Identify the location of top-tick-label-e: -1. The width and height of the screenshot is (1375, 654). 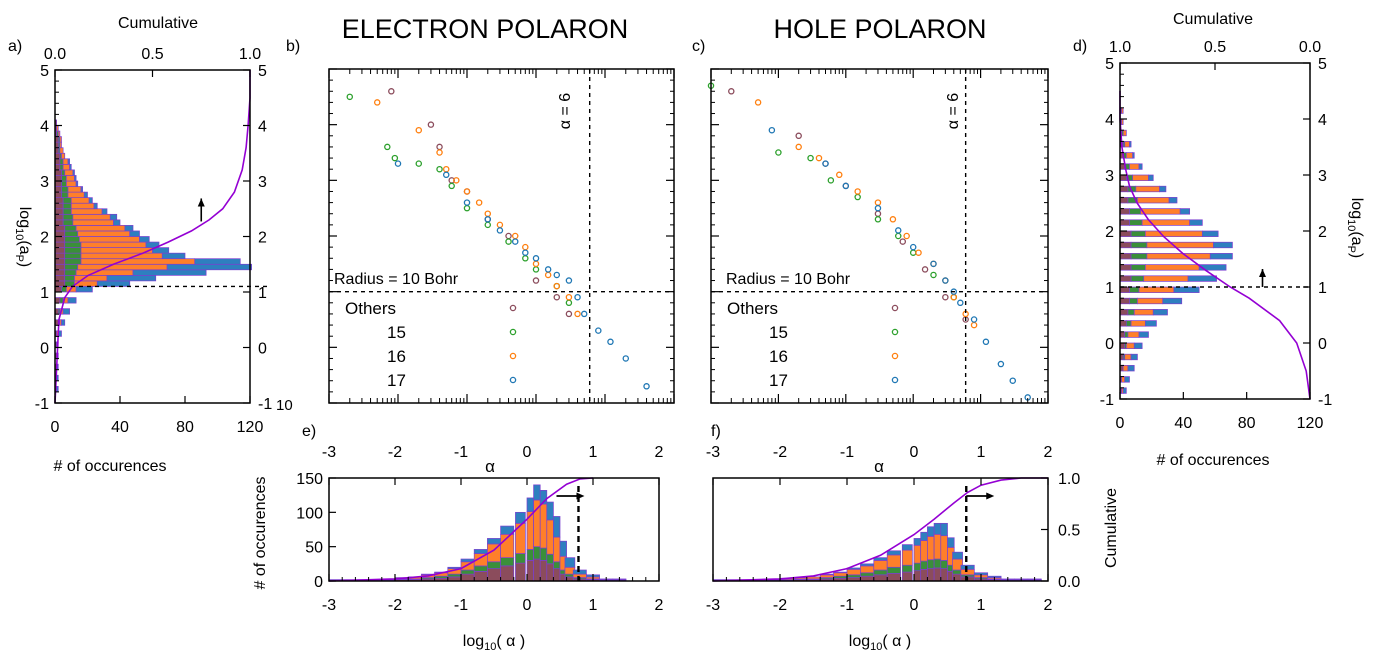
(461, 452).